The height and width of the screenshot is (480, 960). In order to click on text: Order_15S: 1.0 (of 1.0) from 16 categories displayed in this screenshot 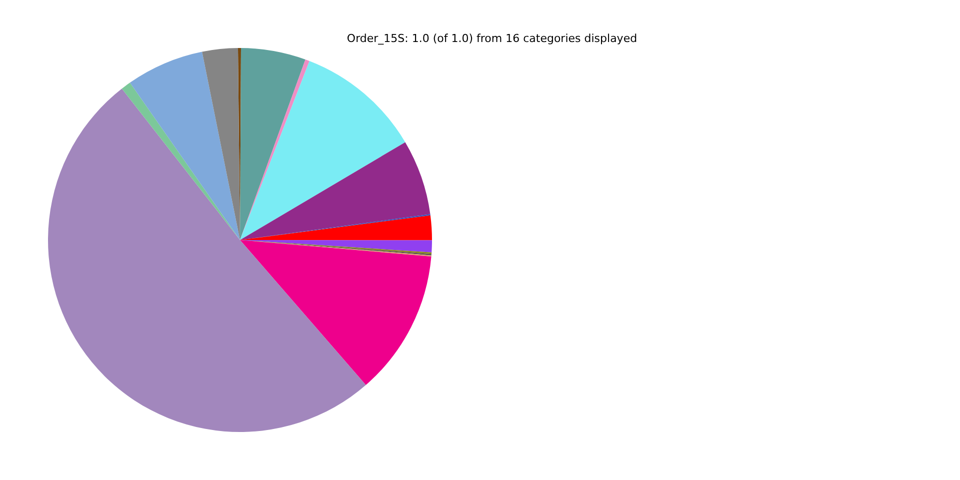, I will do `click(492, 38)`.